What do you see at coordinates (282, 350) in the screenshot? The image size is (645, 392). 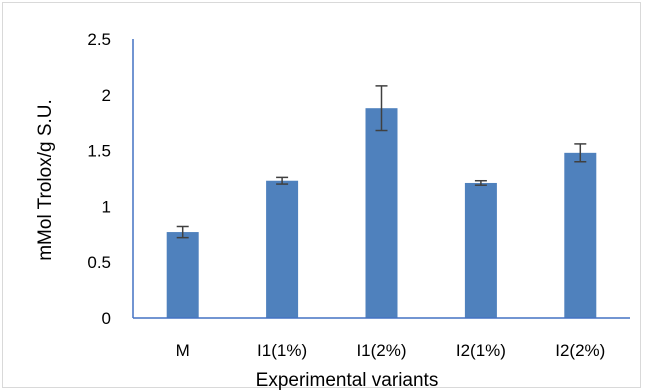 I see `x-tick-label: I1(1%)` at bounding box center [282, 350].